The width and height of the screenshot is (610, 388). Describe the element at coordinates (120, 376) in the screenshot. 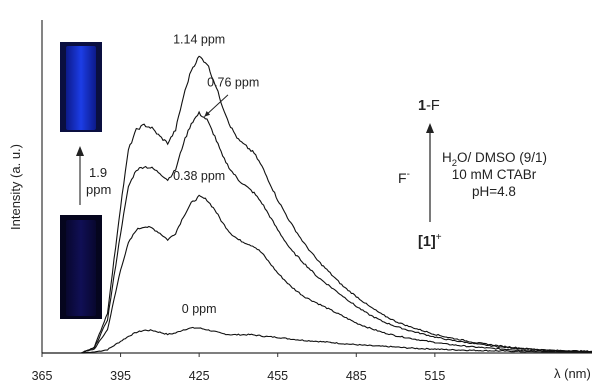

I see `x-tick-label: 395` at that location.